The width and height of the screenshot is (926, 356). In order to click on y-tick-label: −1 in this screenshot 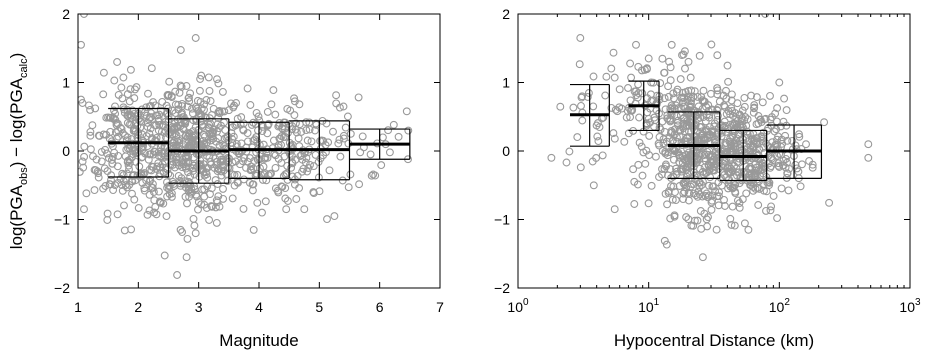, I will do `click(502, 220)`.